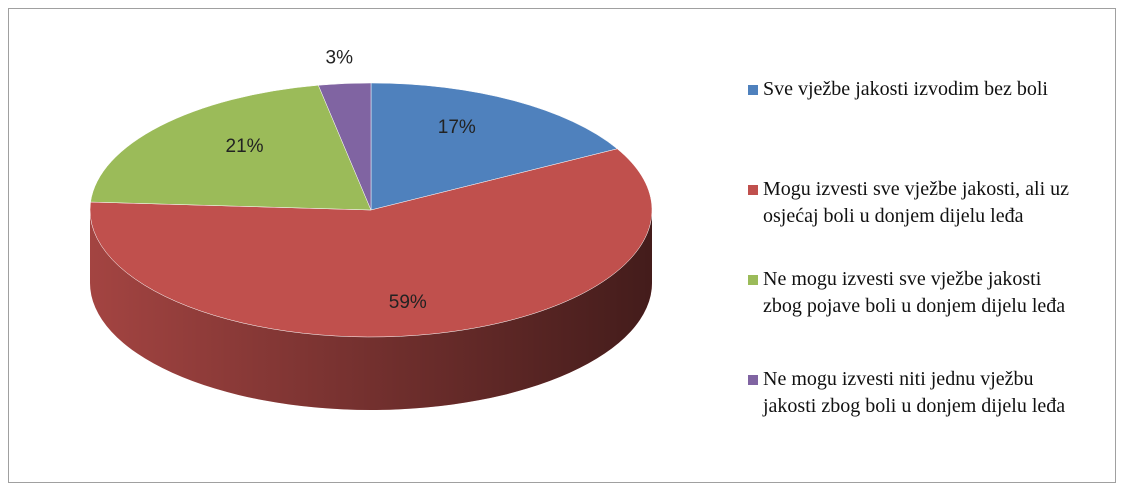  What do you see at coordinates (340, 57) in the screenshot?
I see `data-label: 3%` at bounding box center [340, 57].